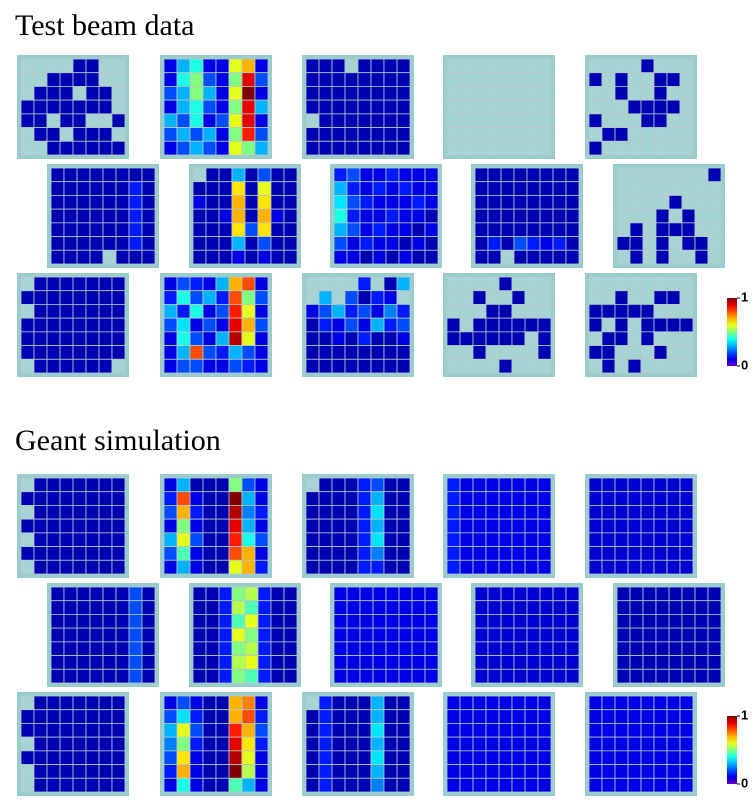 This screenshot has width=755, height=805. Describe the element at coordinates (358, 107) in the screenshot. I see `heatmap-panel` at that location.